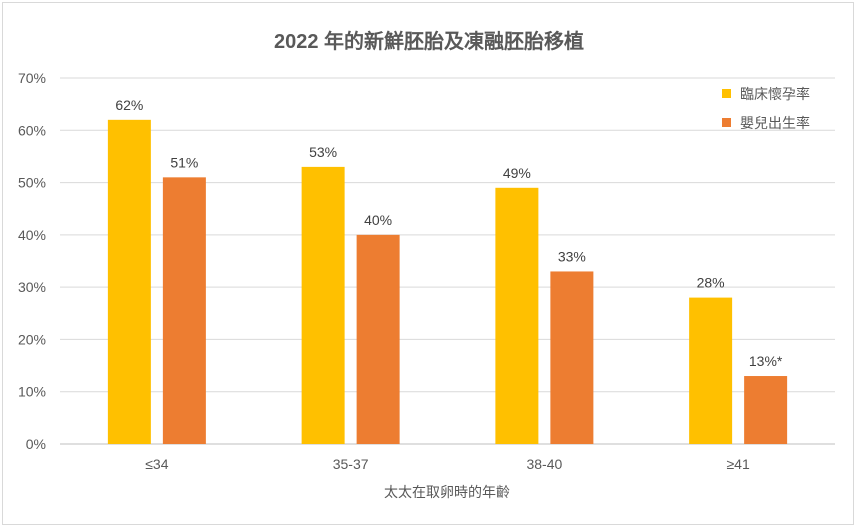 The width and height of the screenshot is (858, 529). I want to click on data-label: 51%, so click(184, 162).